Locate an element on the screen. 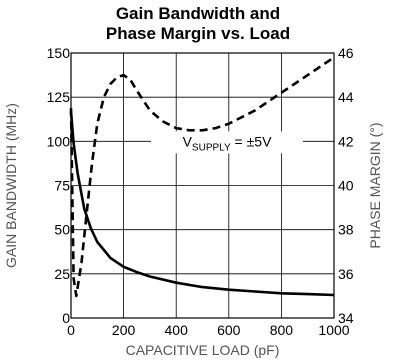  supply-annotation: VSUPPLY = ±5V is located at coordinates (227, 142).